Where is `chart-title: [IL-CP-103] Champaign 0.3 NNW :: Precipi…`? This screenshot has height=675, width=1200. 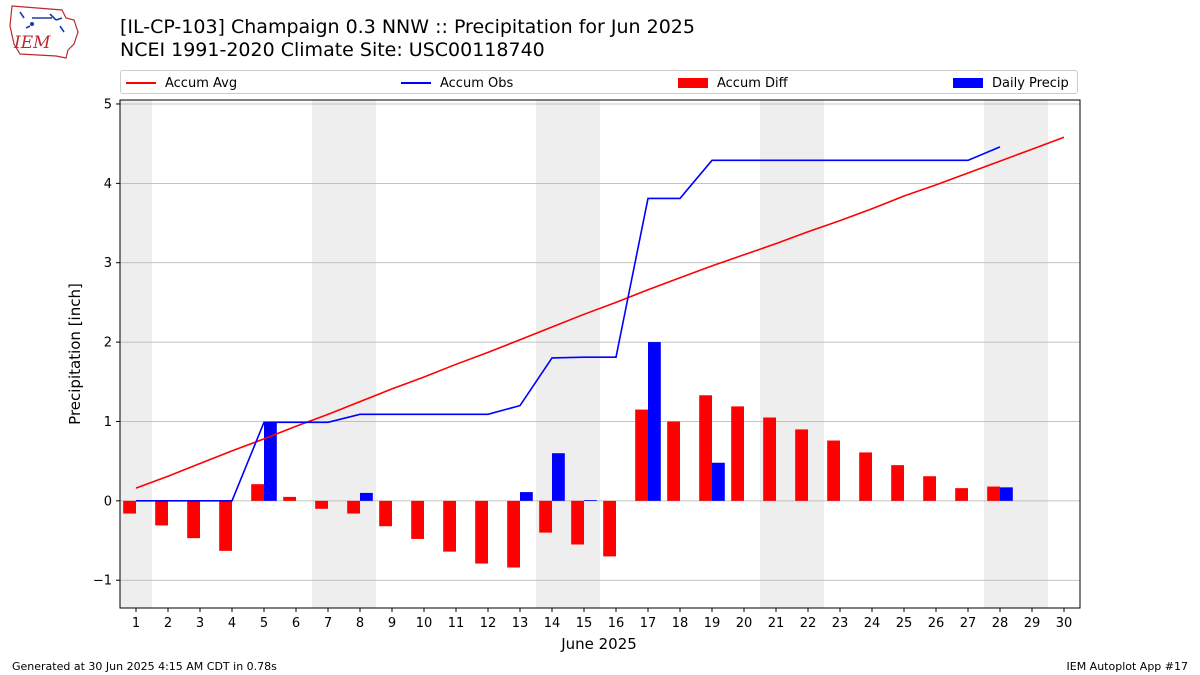
chart-title: [IL-CP-103] Champaign 0.3 NNW :: Precipi… is located at coordinates (407, 27).